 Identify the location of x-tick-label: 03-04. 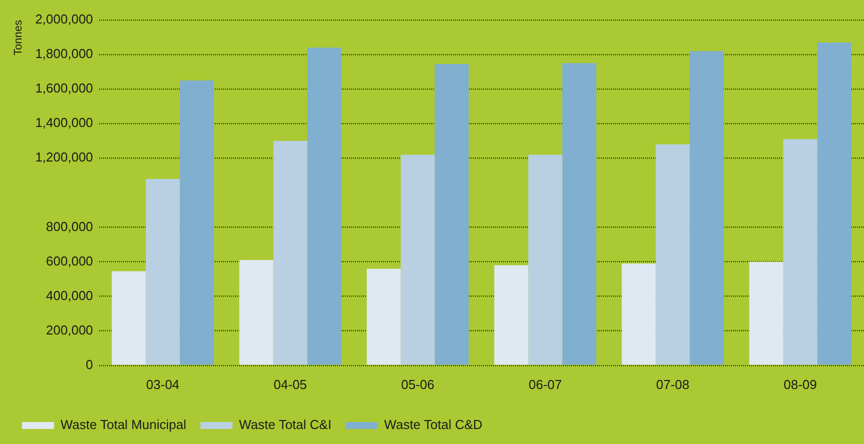
(163, 384).